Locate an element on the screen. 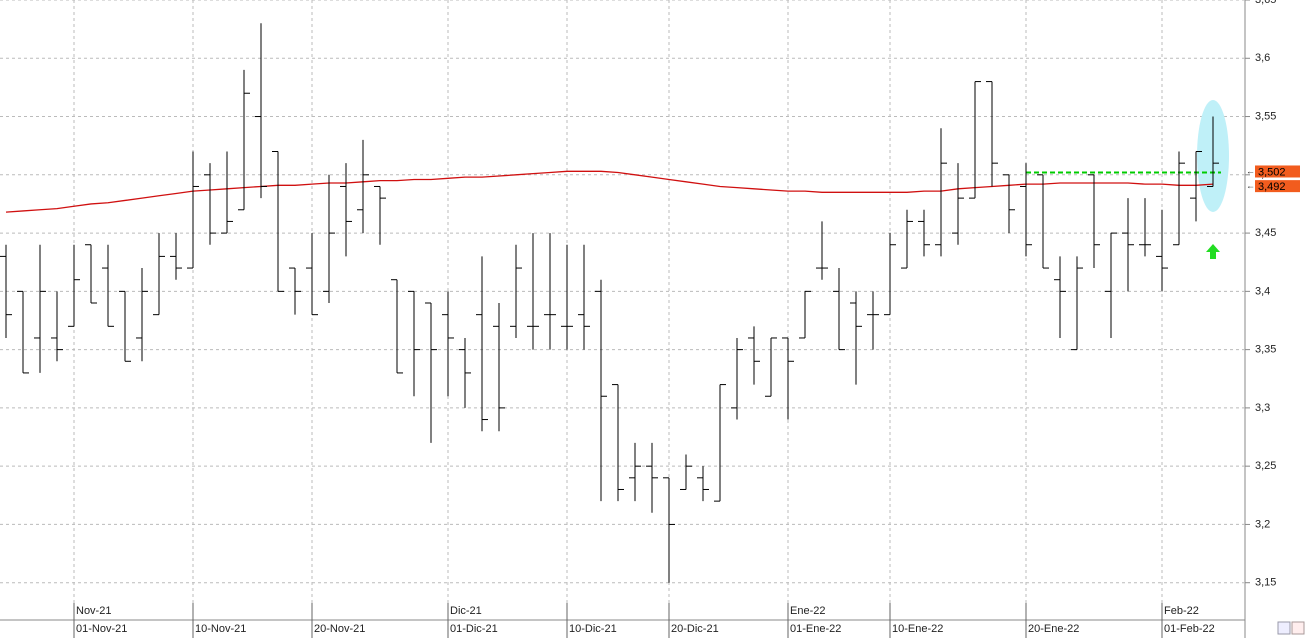  moving-average is located at coordinates (609, 191).